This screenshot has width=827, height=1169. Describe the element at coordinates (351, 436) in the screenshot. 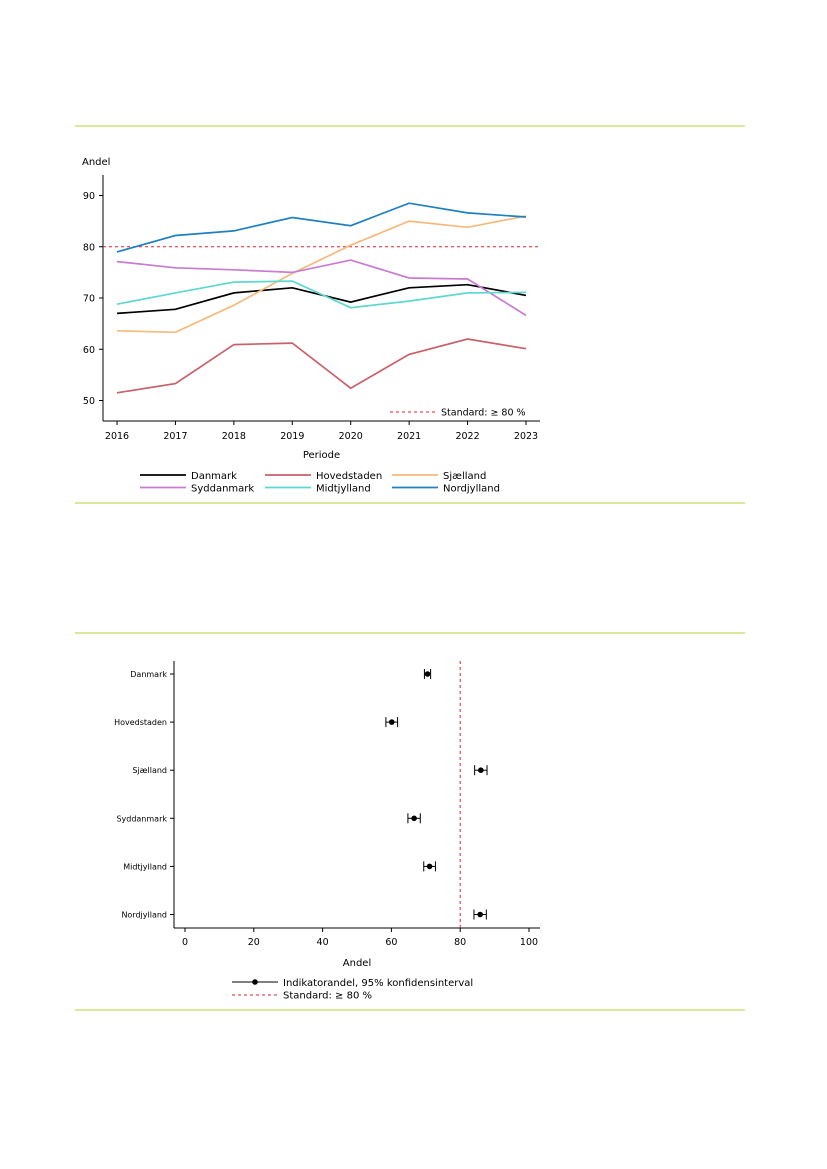

I see `x-tick-label: 2020` at that location.